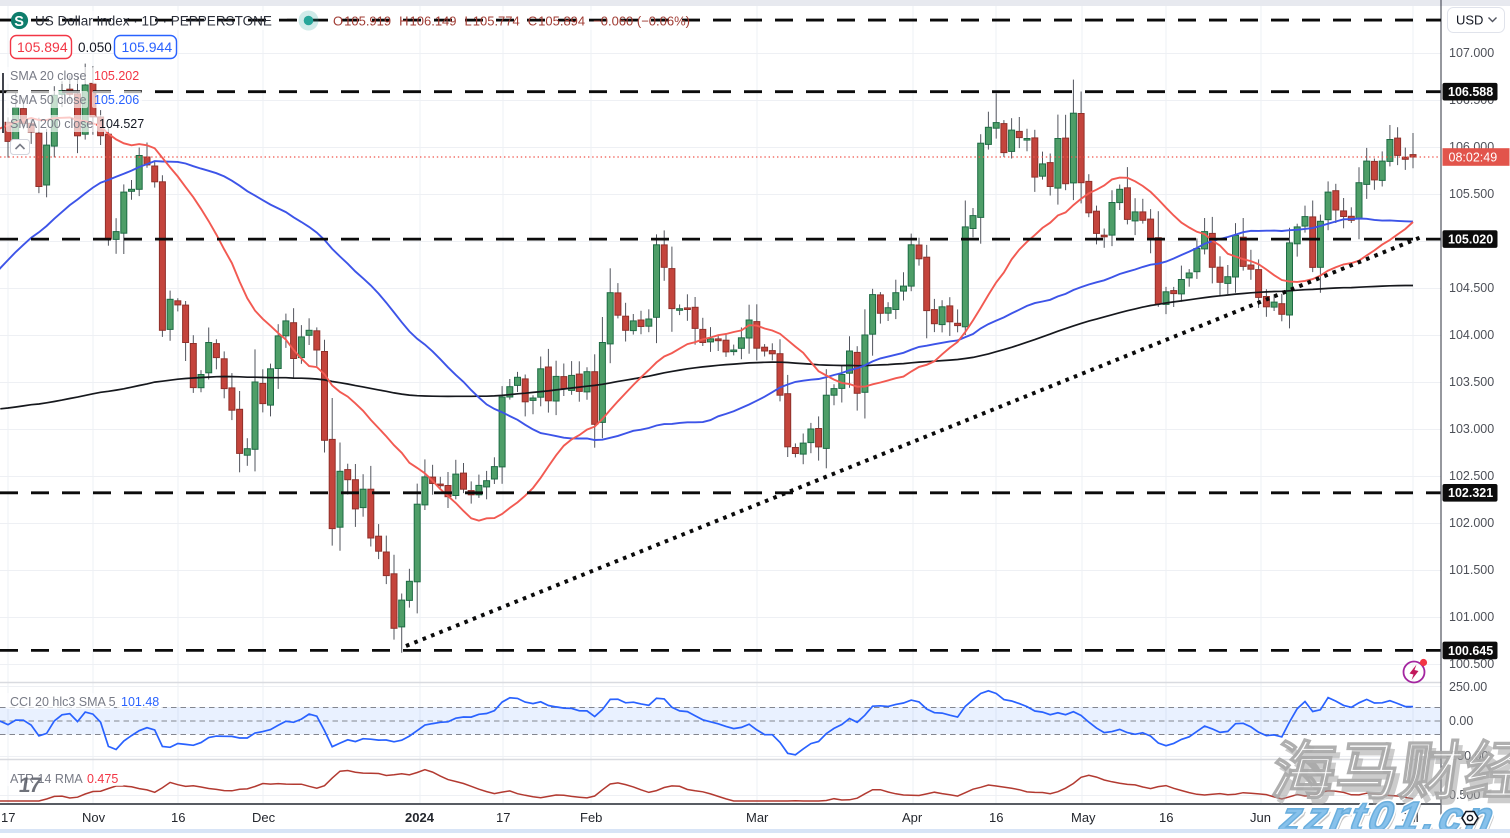  What do you see at coordinates (42, 47) in the screenshot?
I see `svg-text: 105.894` at bounding box center [42, 47].